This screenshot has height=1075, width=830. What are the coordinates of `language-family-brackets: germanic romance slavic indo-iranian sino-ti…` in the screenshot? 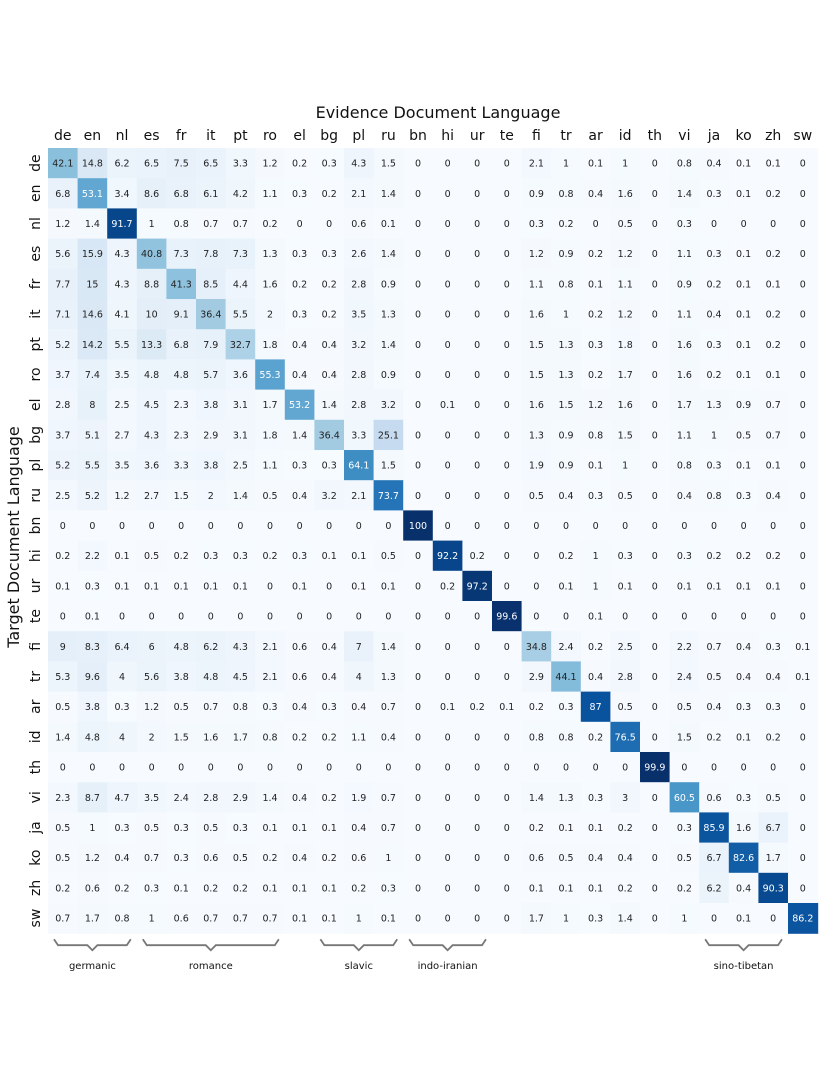 It's located at (418, 955).